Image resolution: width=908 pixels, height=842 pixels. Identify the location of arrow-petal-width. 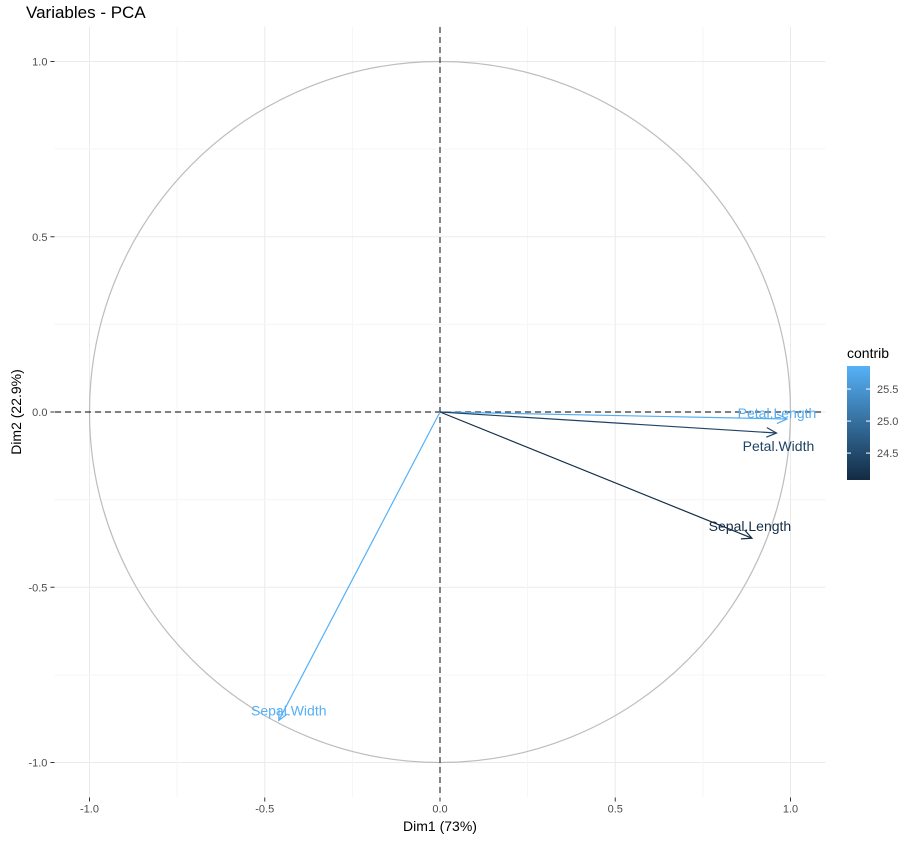
(608, 422).